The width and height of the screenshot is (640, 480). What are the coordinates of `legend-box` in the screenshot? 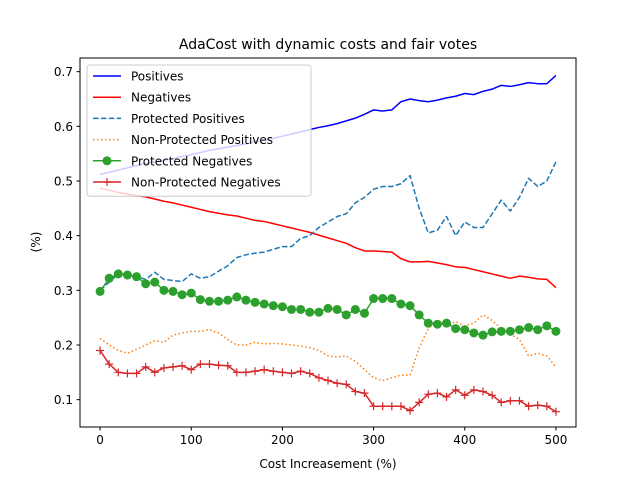 It's located at (199, 130).